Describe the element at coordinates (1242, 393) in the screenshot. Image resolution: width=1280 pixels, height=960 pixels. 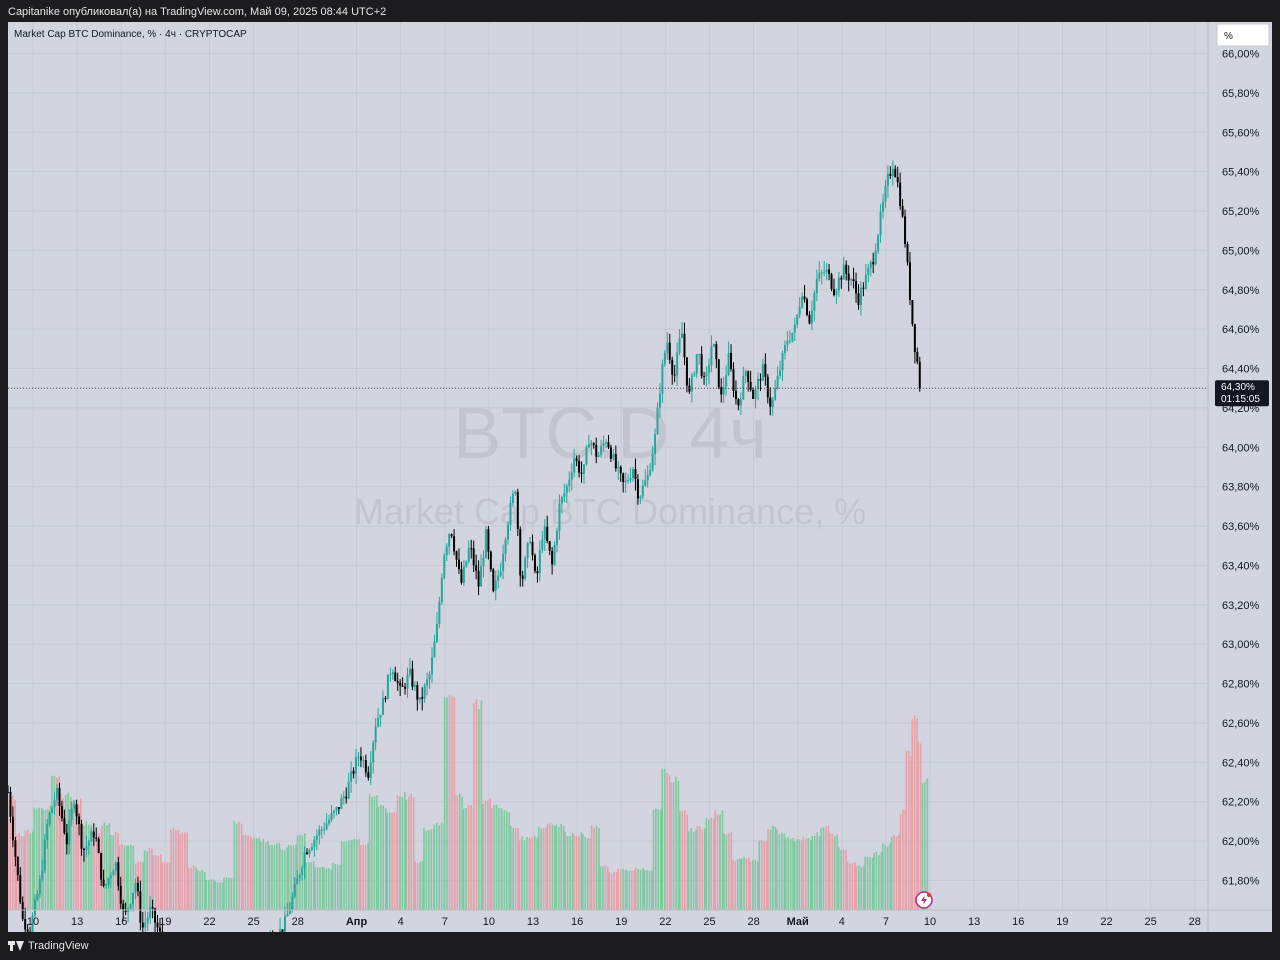
I see `last-price-tag: 64,30% 01:15:05` at that location.